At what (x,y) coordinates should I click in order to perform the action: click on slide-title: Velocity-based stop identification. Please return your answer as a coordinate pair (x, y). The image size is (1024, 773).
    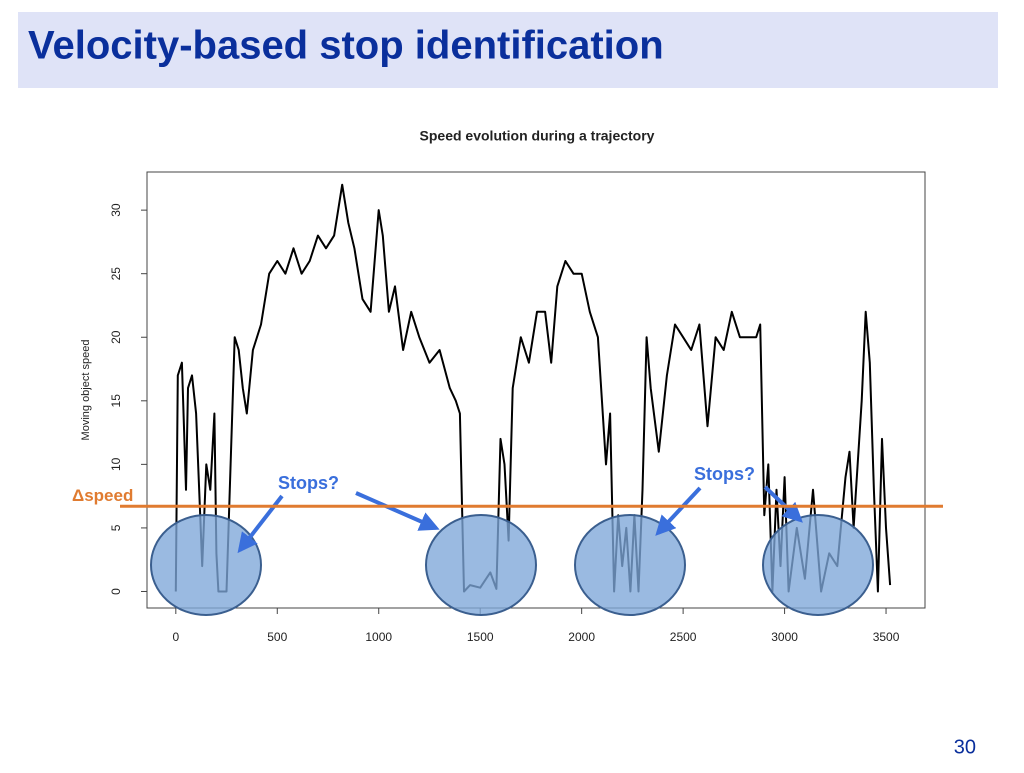
    Looking at the image, I should click on (346, 46).